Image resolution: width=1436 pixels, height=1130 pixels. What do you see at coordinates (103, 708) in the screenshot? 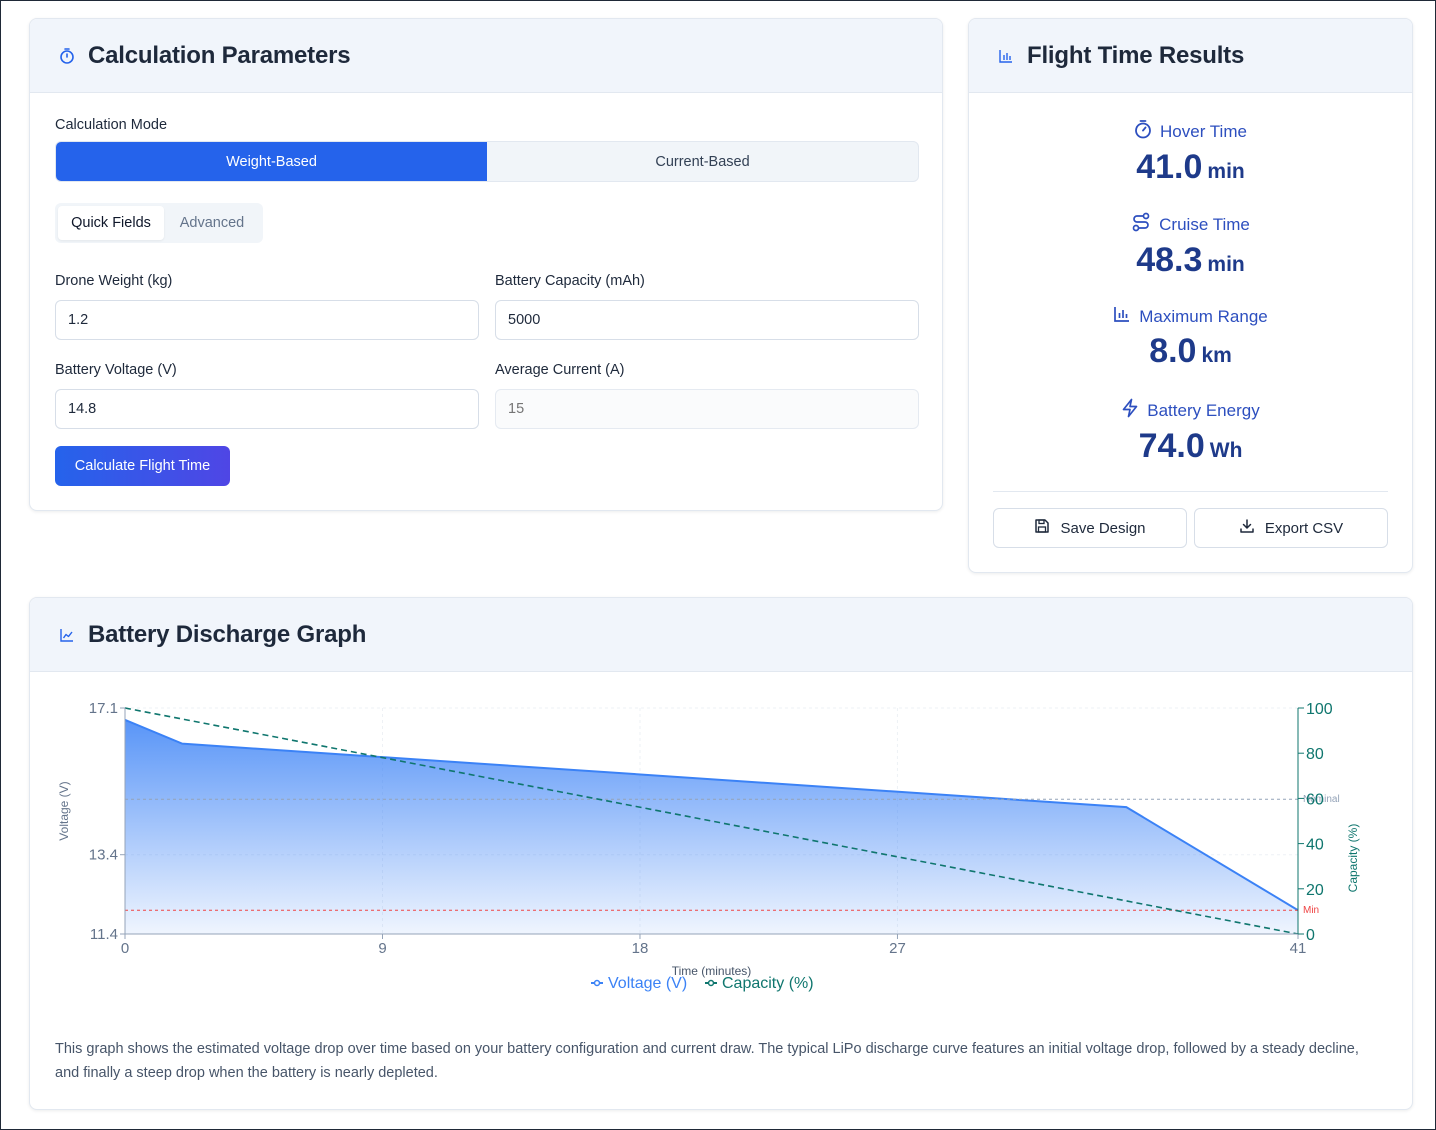
I see `y-tick-label: 17.1` at bounding box center [103, 708].